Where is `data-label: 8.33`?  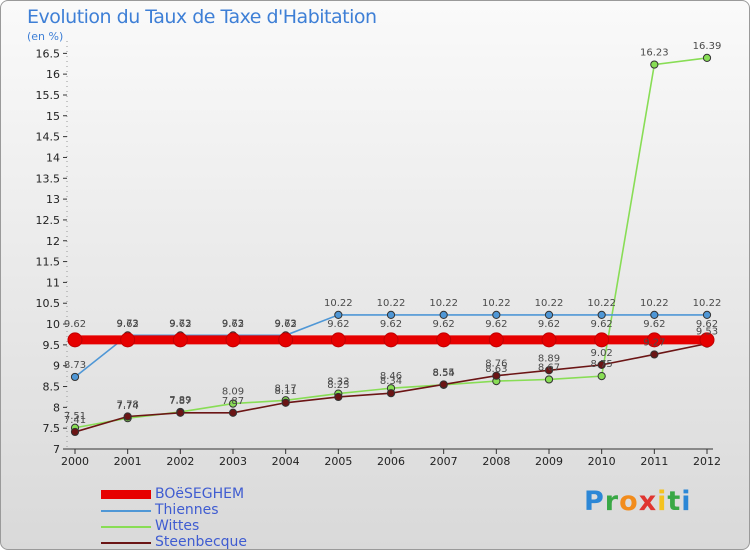
data-label: 8.33 is located at coordinates (338, 382).